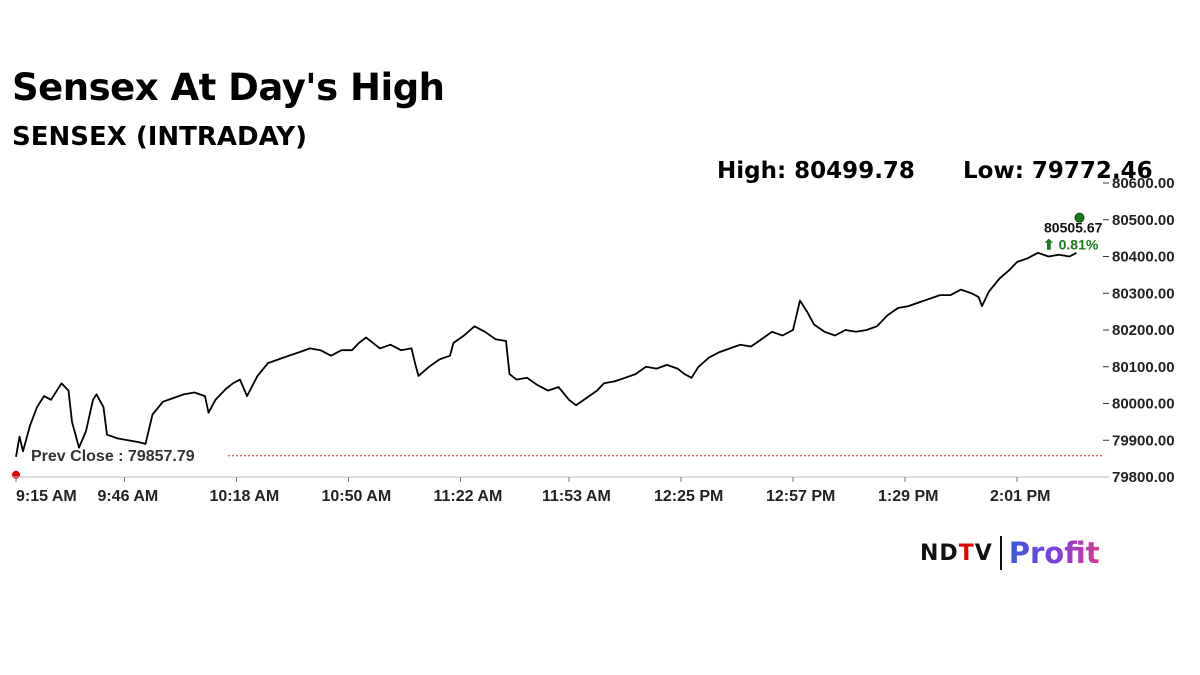 Image resolution: width=1200 pixels, height=675 pixels. What do you see at coordinates (576, 496) in the screenshot?
I see `x-tick-label: 11:53 AM` at bounding box center [576, 496].